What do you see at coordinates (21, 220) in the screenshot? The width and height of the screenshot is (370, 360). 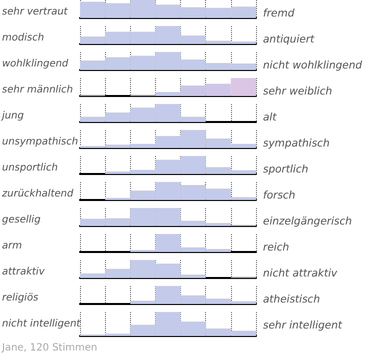 I see `y-axis-title: gesellig` at bounding box center [21, 220].